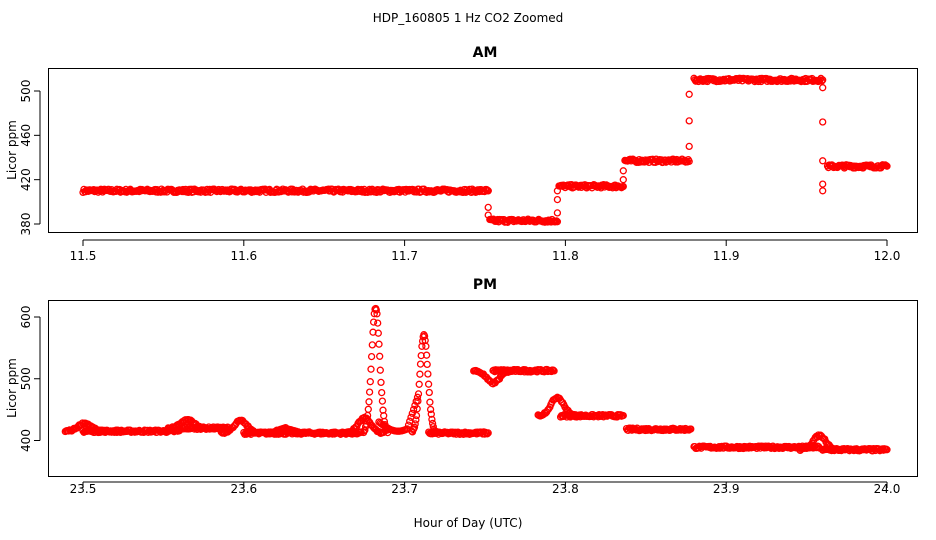  Describe the element at coordinates (26, 135) in the screenshot. I see `am-y-tick-label: 460` at that location.